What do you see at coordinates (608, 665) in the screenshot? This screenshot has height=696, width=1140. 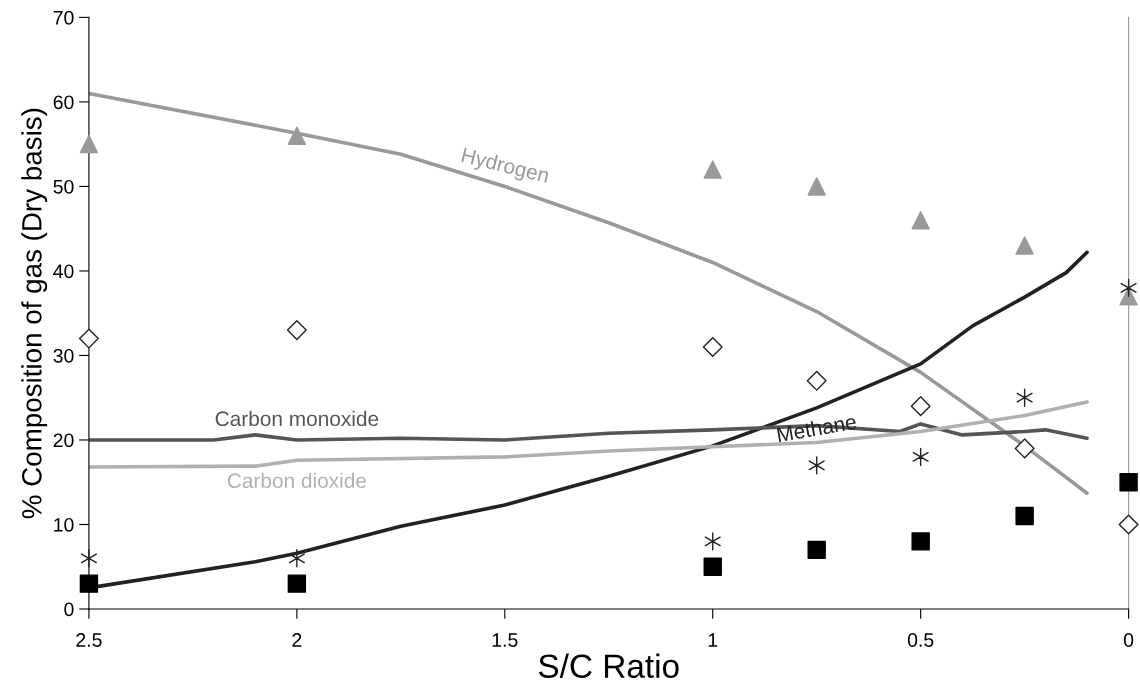 I see `x-axis-title: S/C Ratio` at bounding box center [608, 665].